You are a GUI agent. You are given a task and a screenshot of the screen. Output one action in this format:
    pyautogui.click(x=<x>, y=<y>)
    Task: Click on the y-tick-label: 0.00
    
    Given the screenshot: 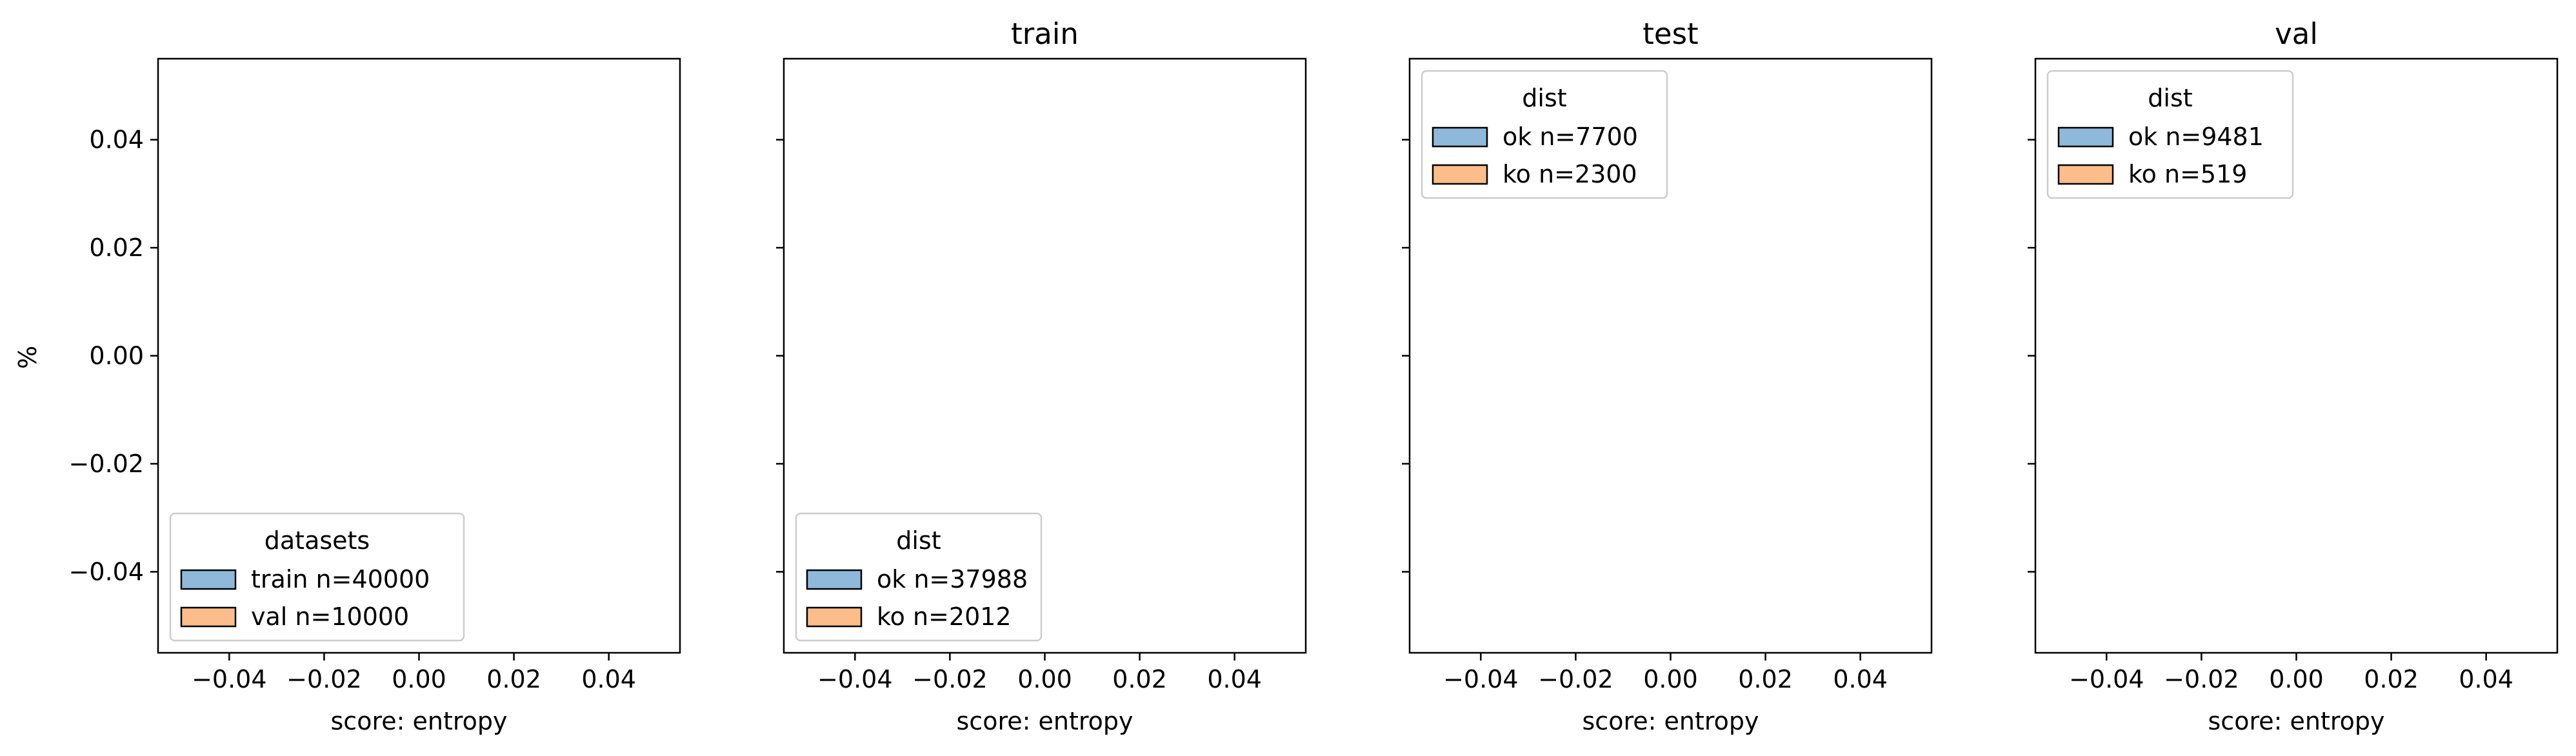 What is the action you would take?
    pyautogui.click(x=116, y=356)
    